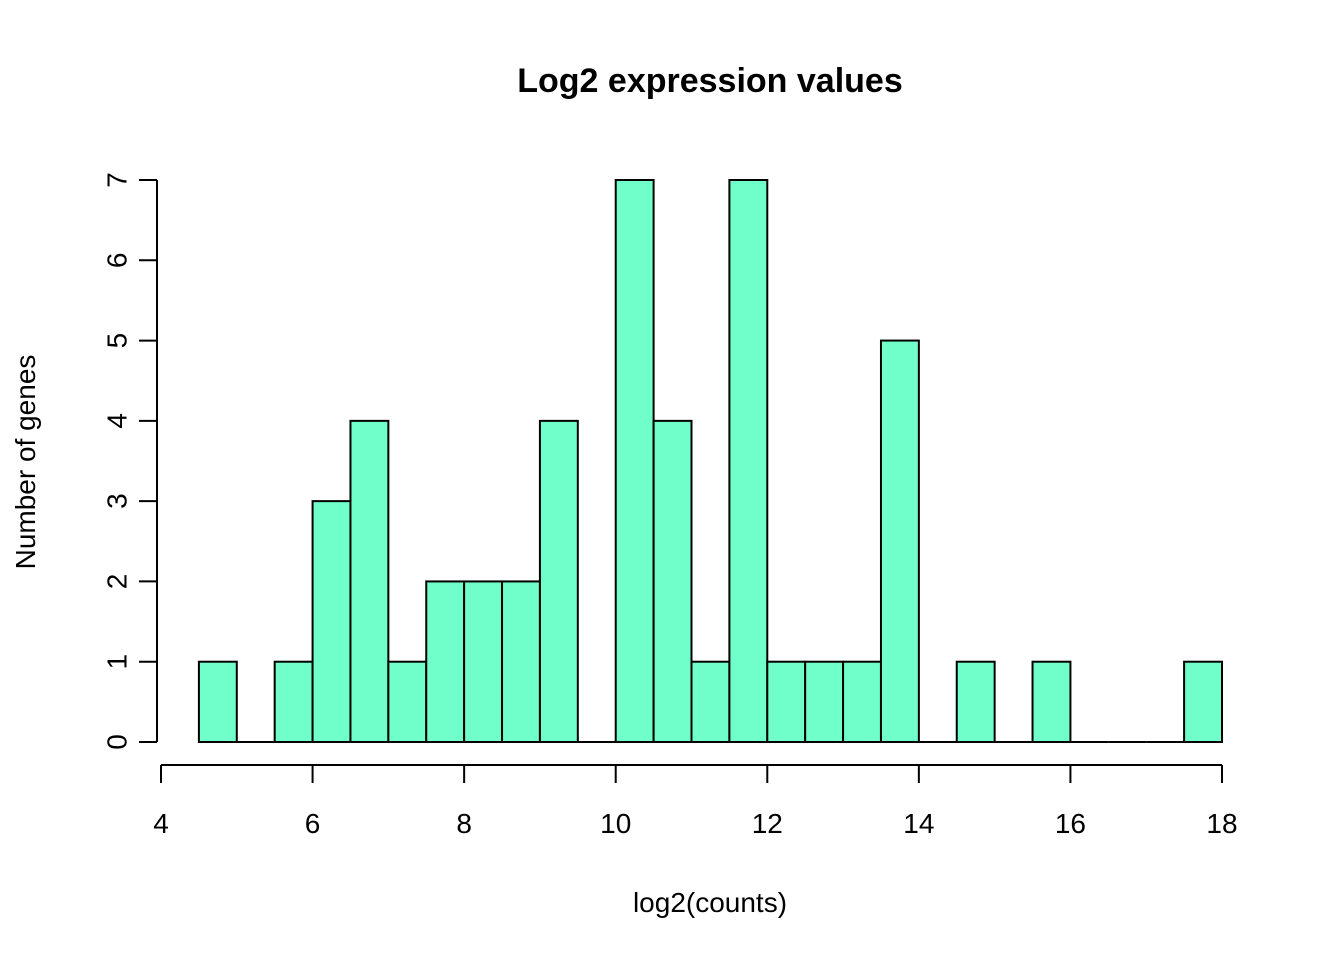  I want to click on x-tick-label: 12, so click(767, 823).